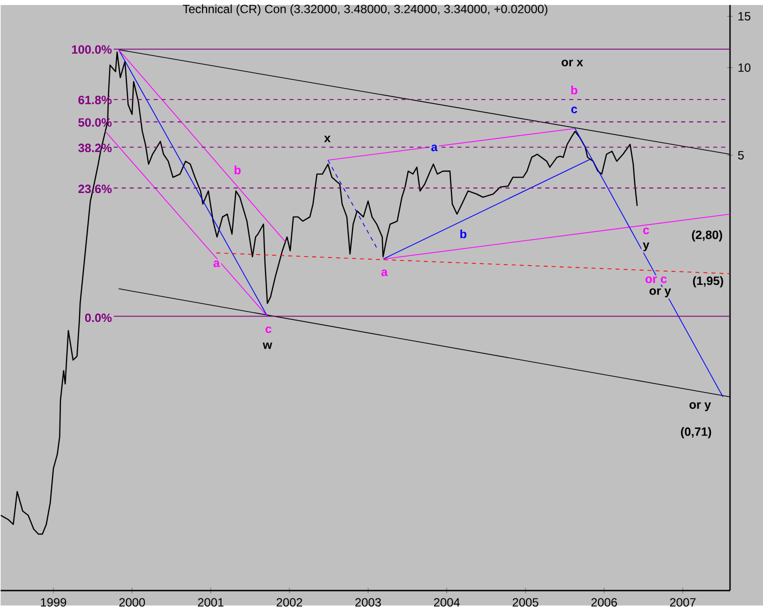  I want to click on x-tick-label: 2004, so click(447, 602).